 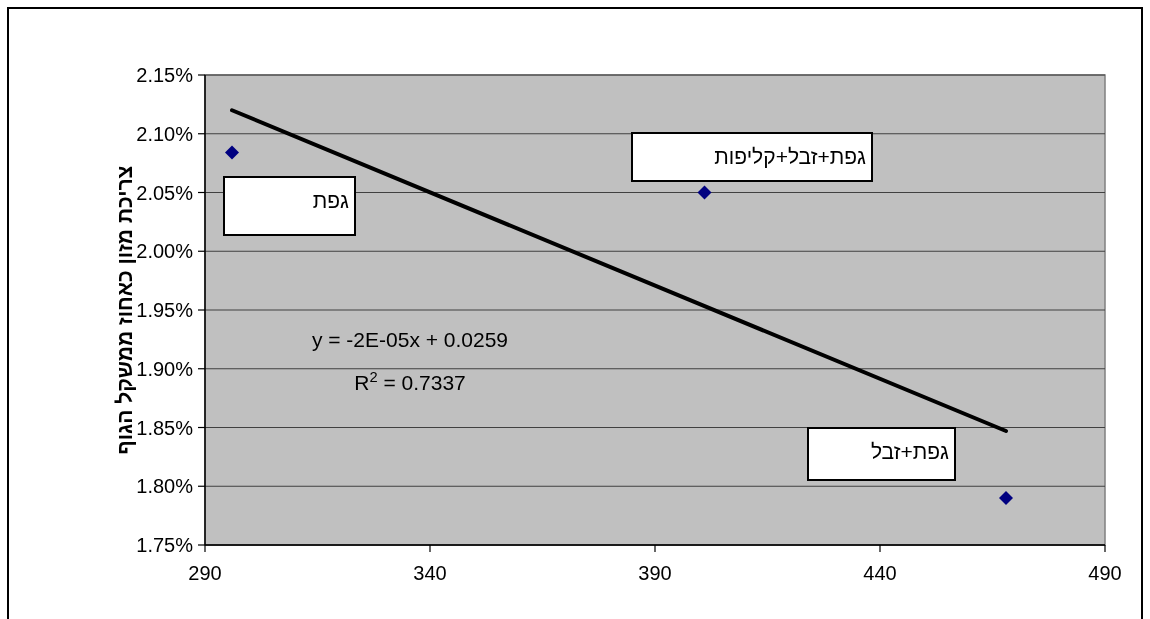 I want to click on y-tick-label: 2.15%, so click(x=165, y=75).